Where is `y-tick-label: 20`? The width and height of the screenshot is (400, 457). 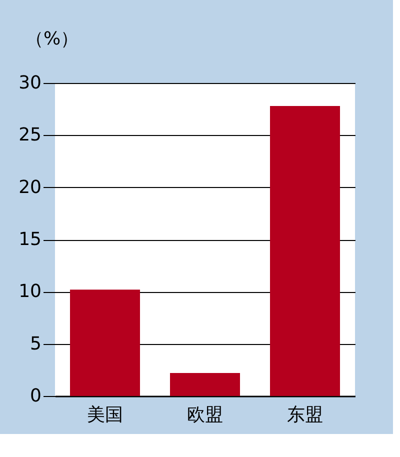
y-tick-label: 20 is located at coordinates (30, 187).